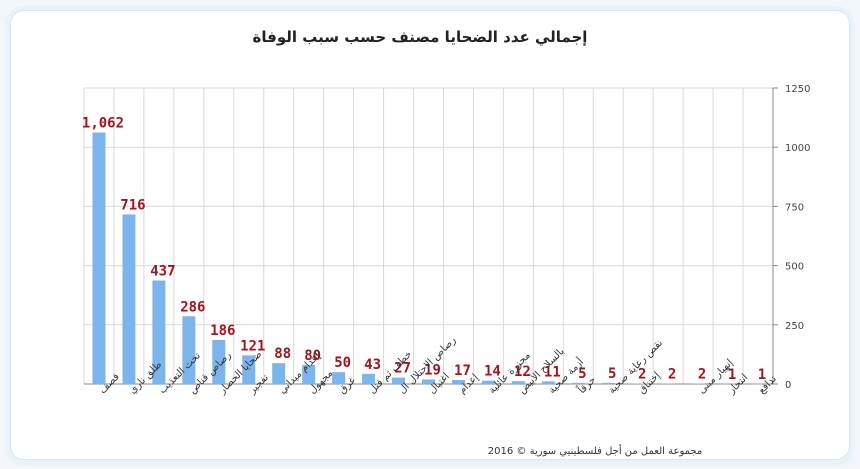 The width and height of the screenshot is (860, 469). What do you see at coordinates (522, 372) in the screenshot?
I see `data-label: 12` at bounding box center [522, 372].